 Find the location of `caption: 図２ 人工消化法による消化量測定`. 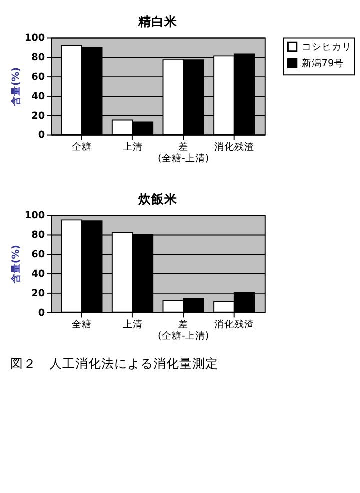

caption: 図２ 人工消化法による消化量測定 is located at coordinates (114, 364).